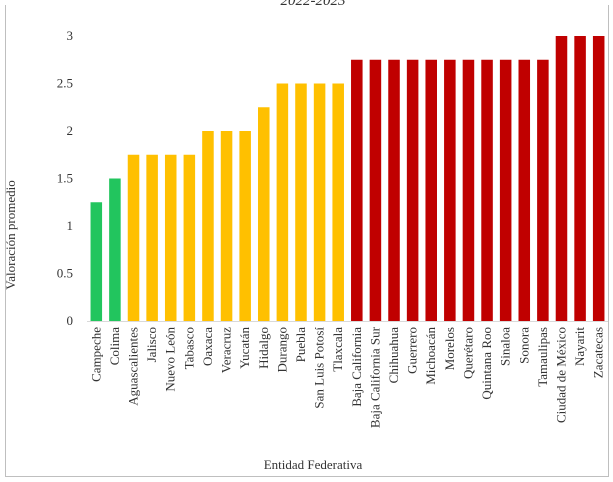  Describe the element at coordinates (10, 234) in the screenshot. I see `y-axis-label: Valoración promedio` at that location.